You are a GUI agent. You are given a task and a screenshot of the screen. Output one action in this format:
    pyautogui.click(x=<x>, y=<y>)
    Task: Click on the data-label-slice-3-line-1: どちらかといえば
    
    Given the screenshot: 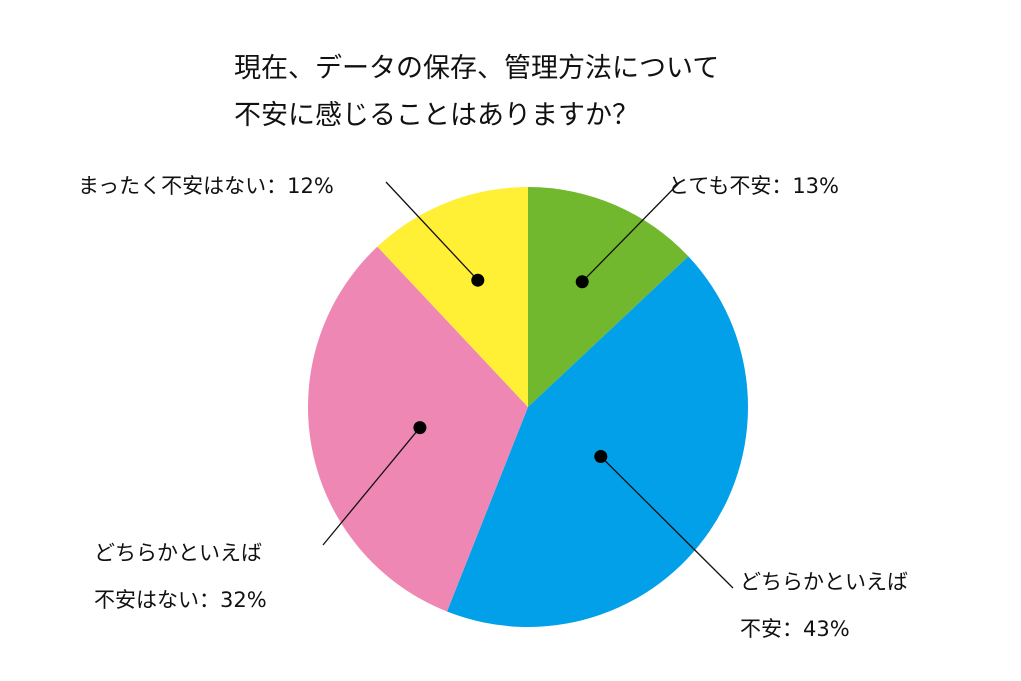 What is the action you would take?
    pyautogui.click(x=178, y=553)
    